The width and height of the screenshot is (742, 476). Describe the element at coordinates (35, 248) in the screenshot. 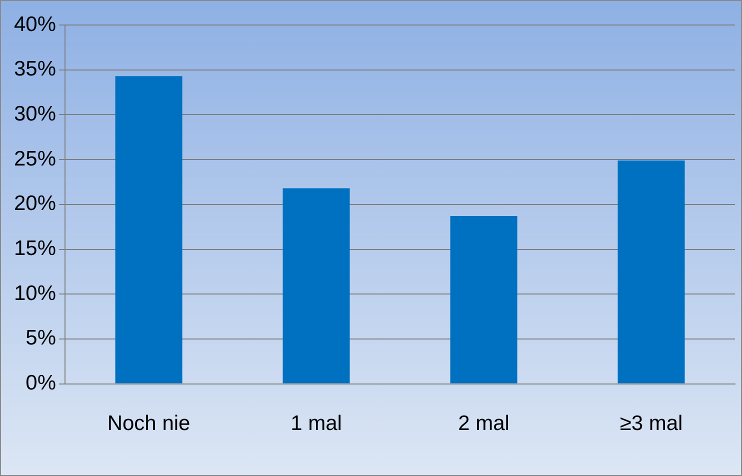

I see `y-tick-label: 15%` at that location.